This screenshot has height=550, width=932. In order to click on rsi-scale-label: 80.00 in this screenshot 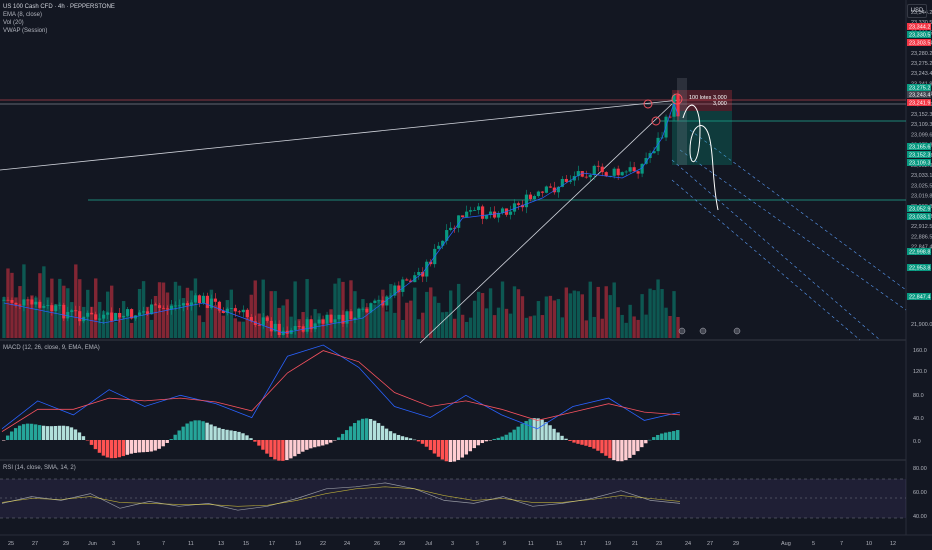, I will do `click(920, 469)`.